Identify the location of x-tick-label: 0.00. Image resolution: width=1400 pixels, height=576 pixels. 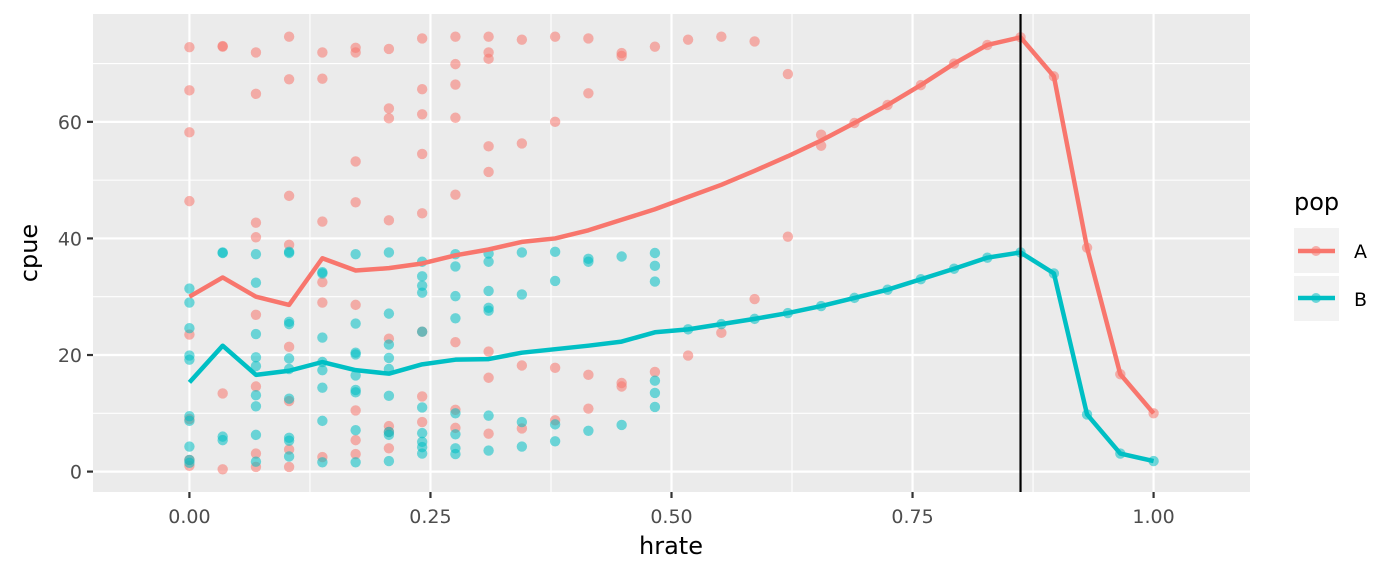
(189, 517).